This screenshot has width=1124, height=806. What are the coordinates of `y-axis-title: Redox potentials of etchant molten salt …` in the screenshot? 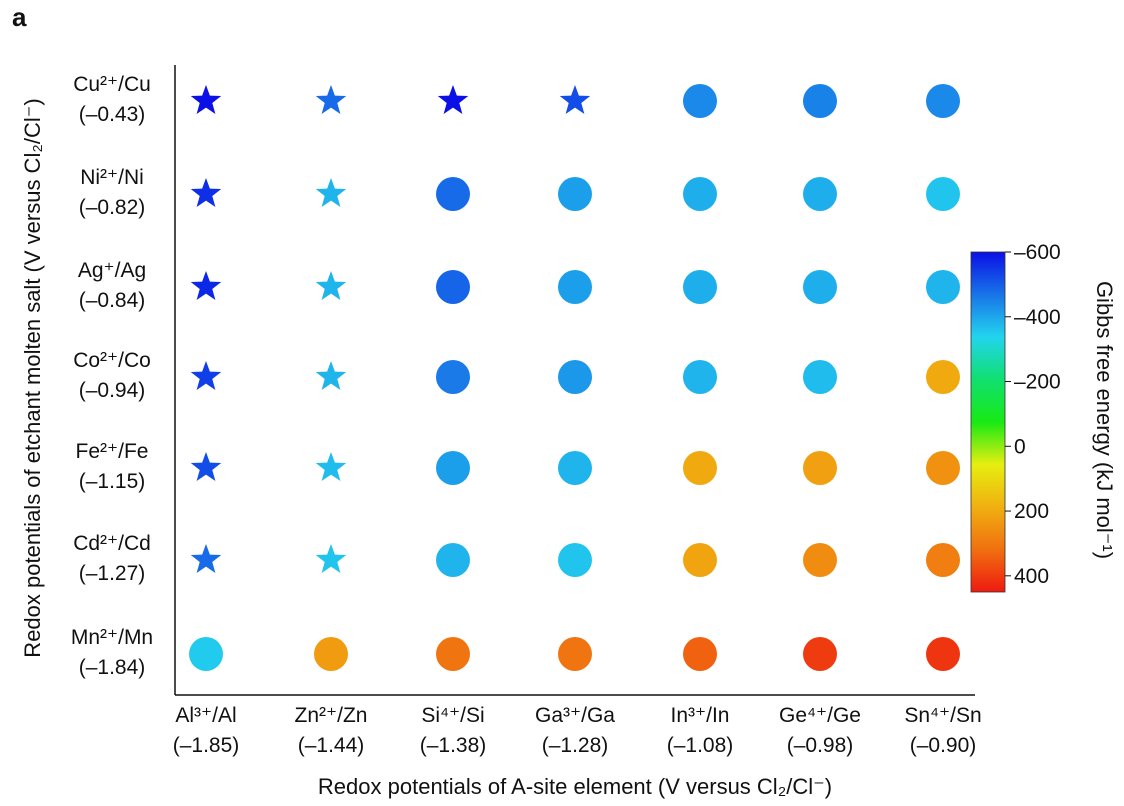 It's located at (32, 377).